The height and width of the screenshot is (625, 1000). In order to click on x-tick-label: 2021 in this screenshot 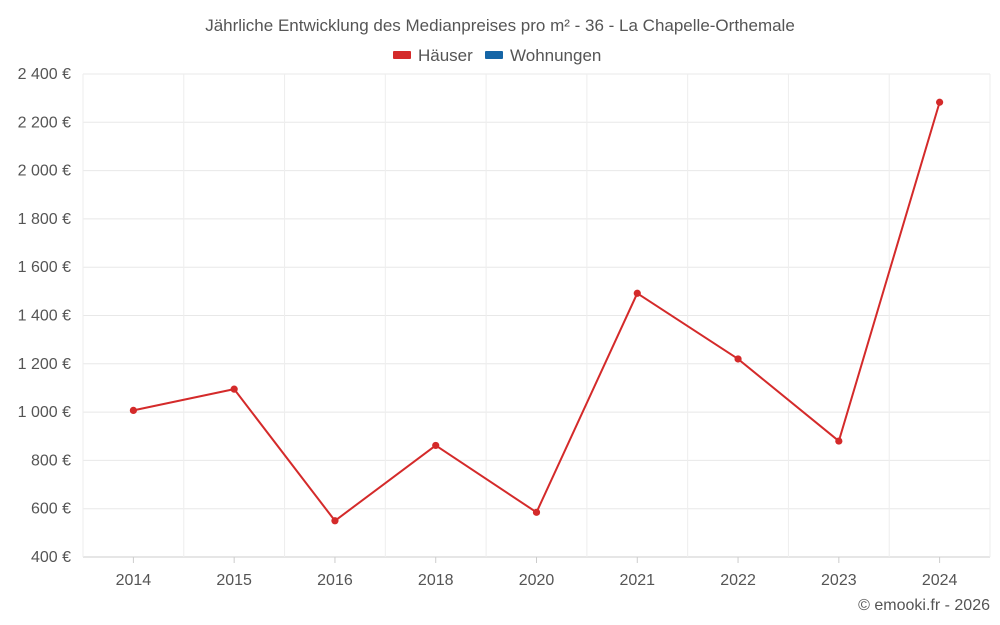, I will do `click(637, 580)`.